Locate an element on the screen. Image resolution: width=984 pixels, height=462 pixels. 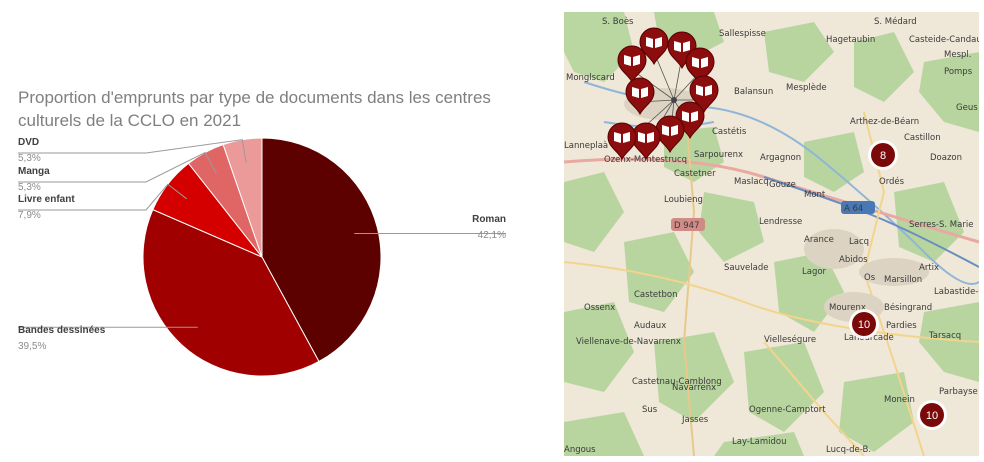
place-label: Arance is located at coordinates (819, 240).